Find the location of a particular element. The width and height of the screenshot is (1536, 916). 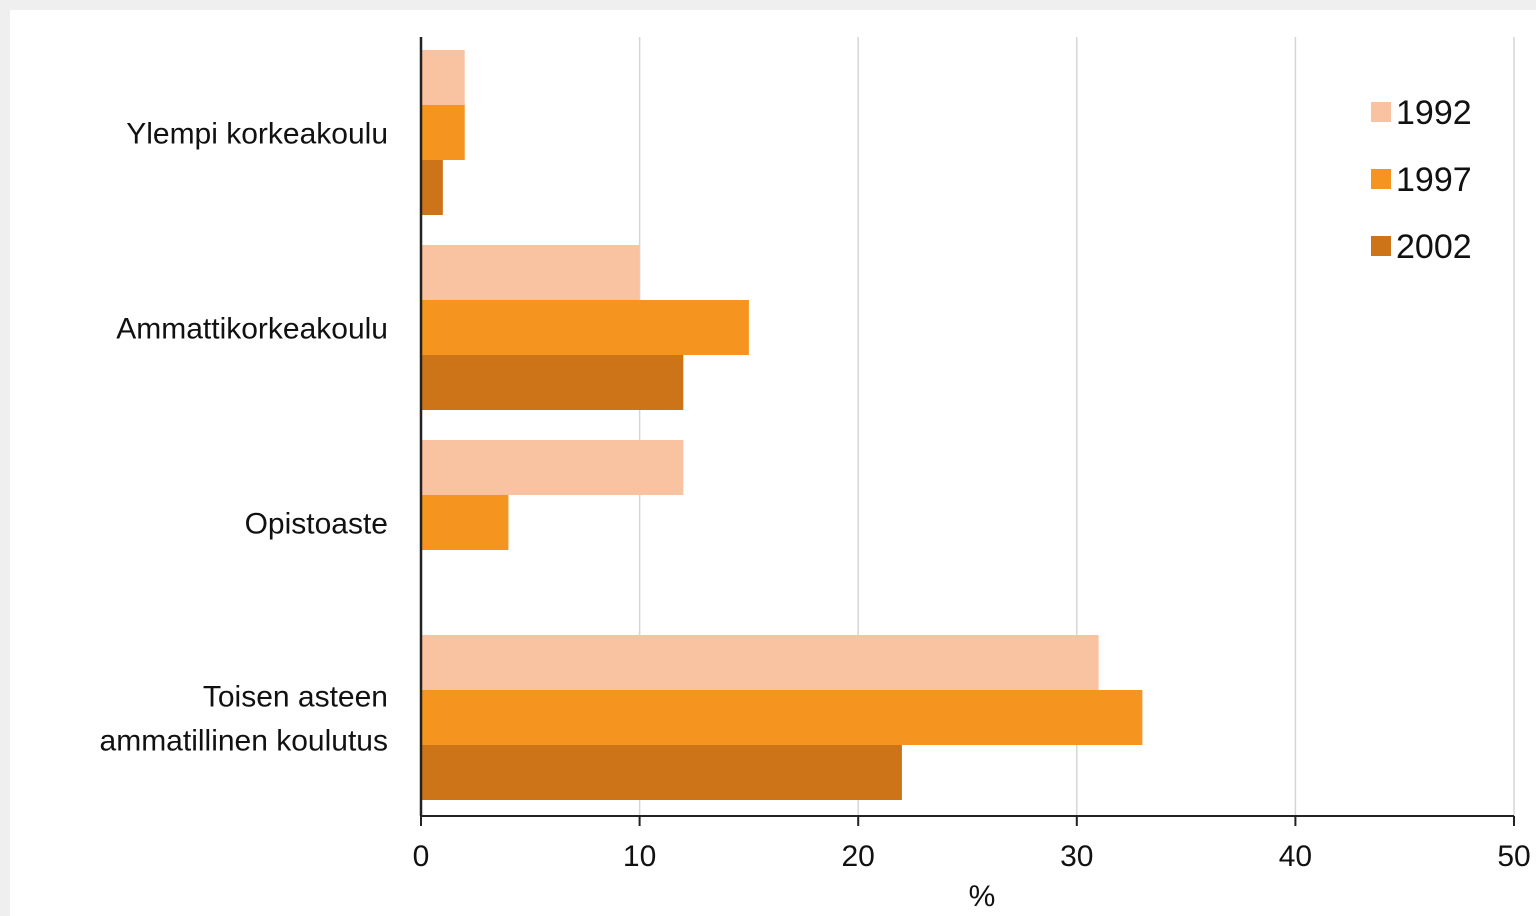

legend-label: 1997 is located at coordinates (1434, 180).